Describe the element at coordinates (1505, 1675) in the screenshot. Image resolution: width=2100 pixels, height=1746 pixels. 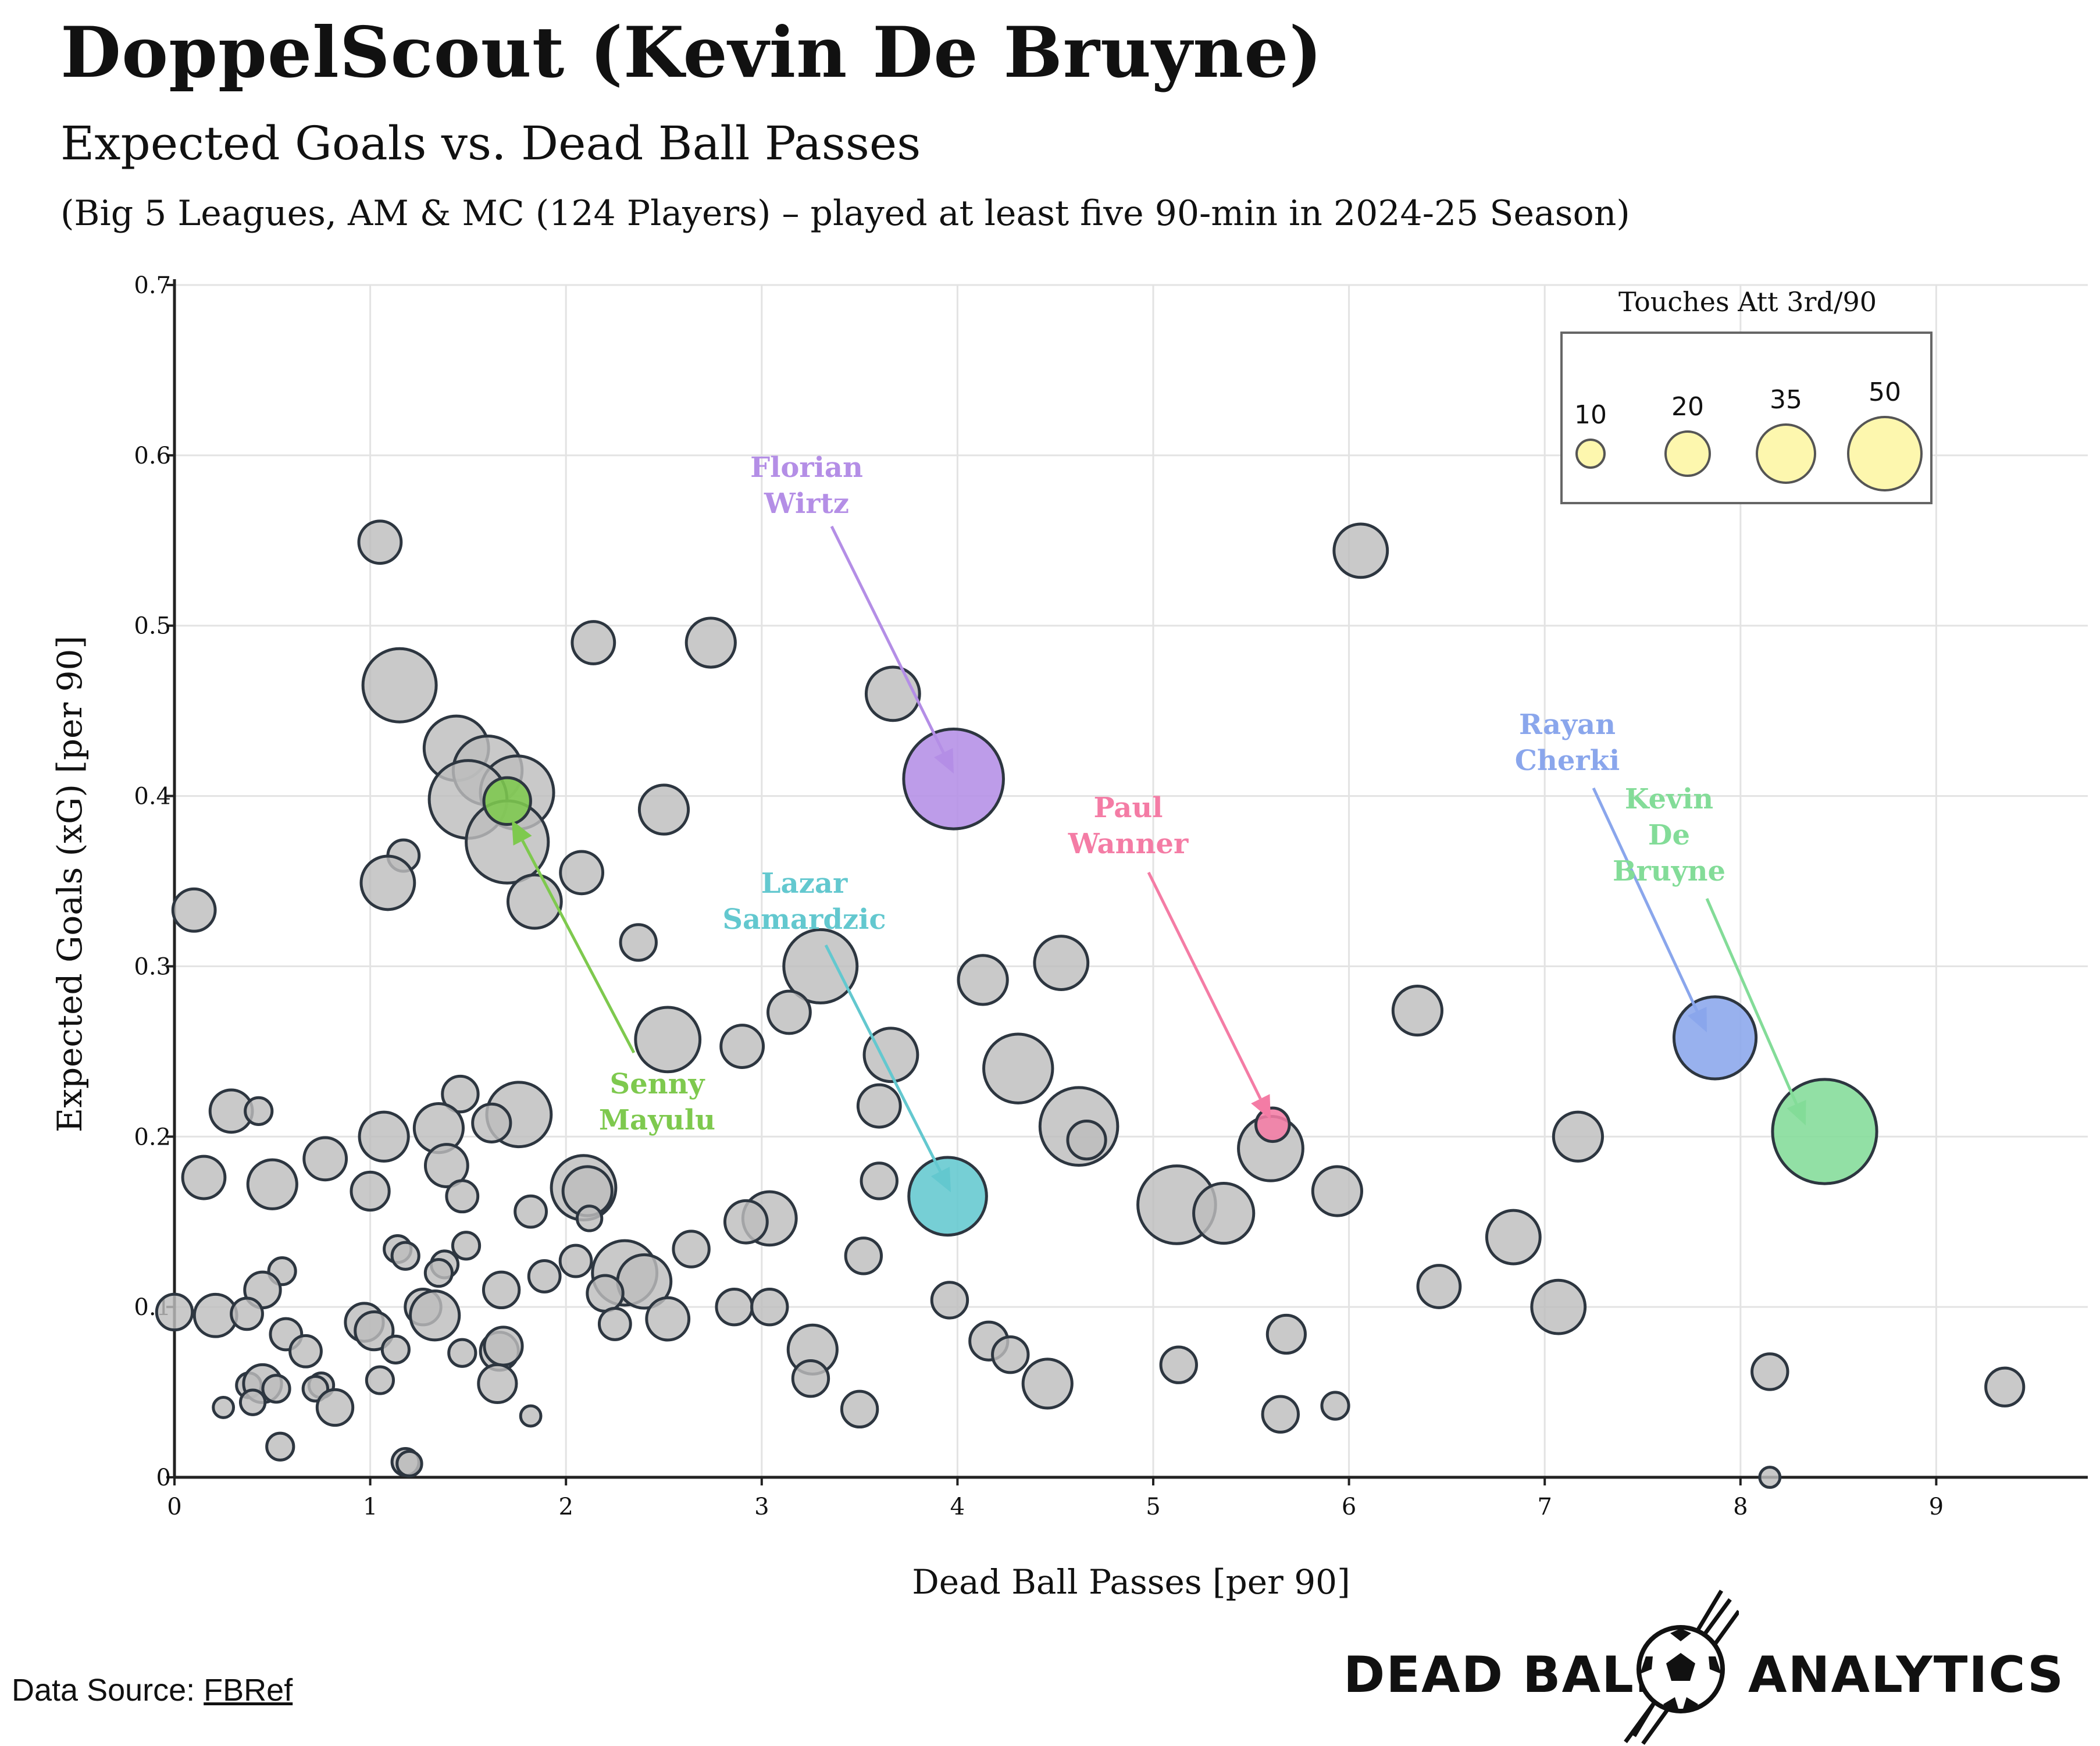
I see `brand-text-left: DEAD BALL` at that location.